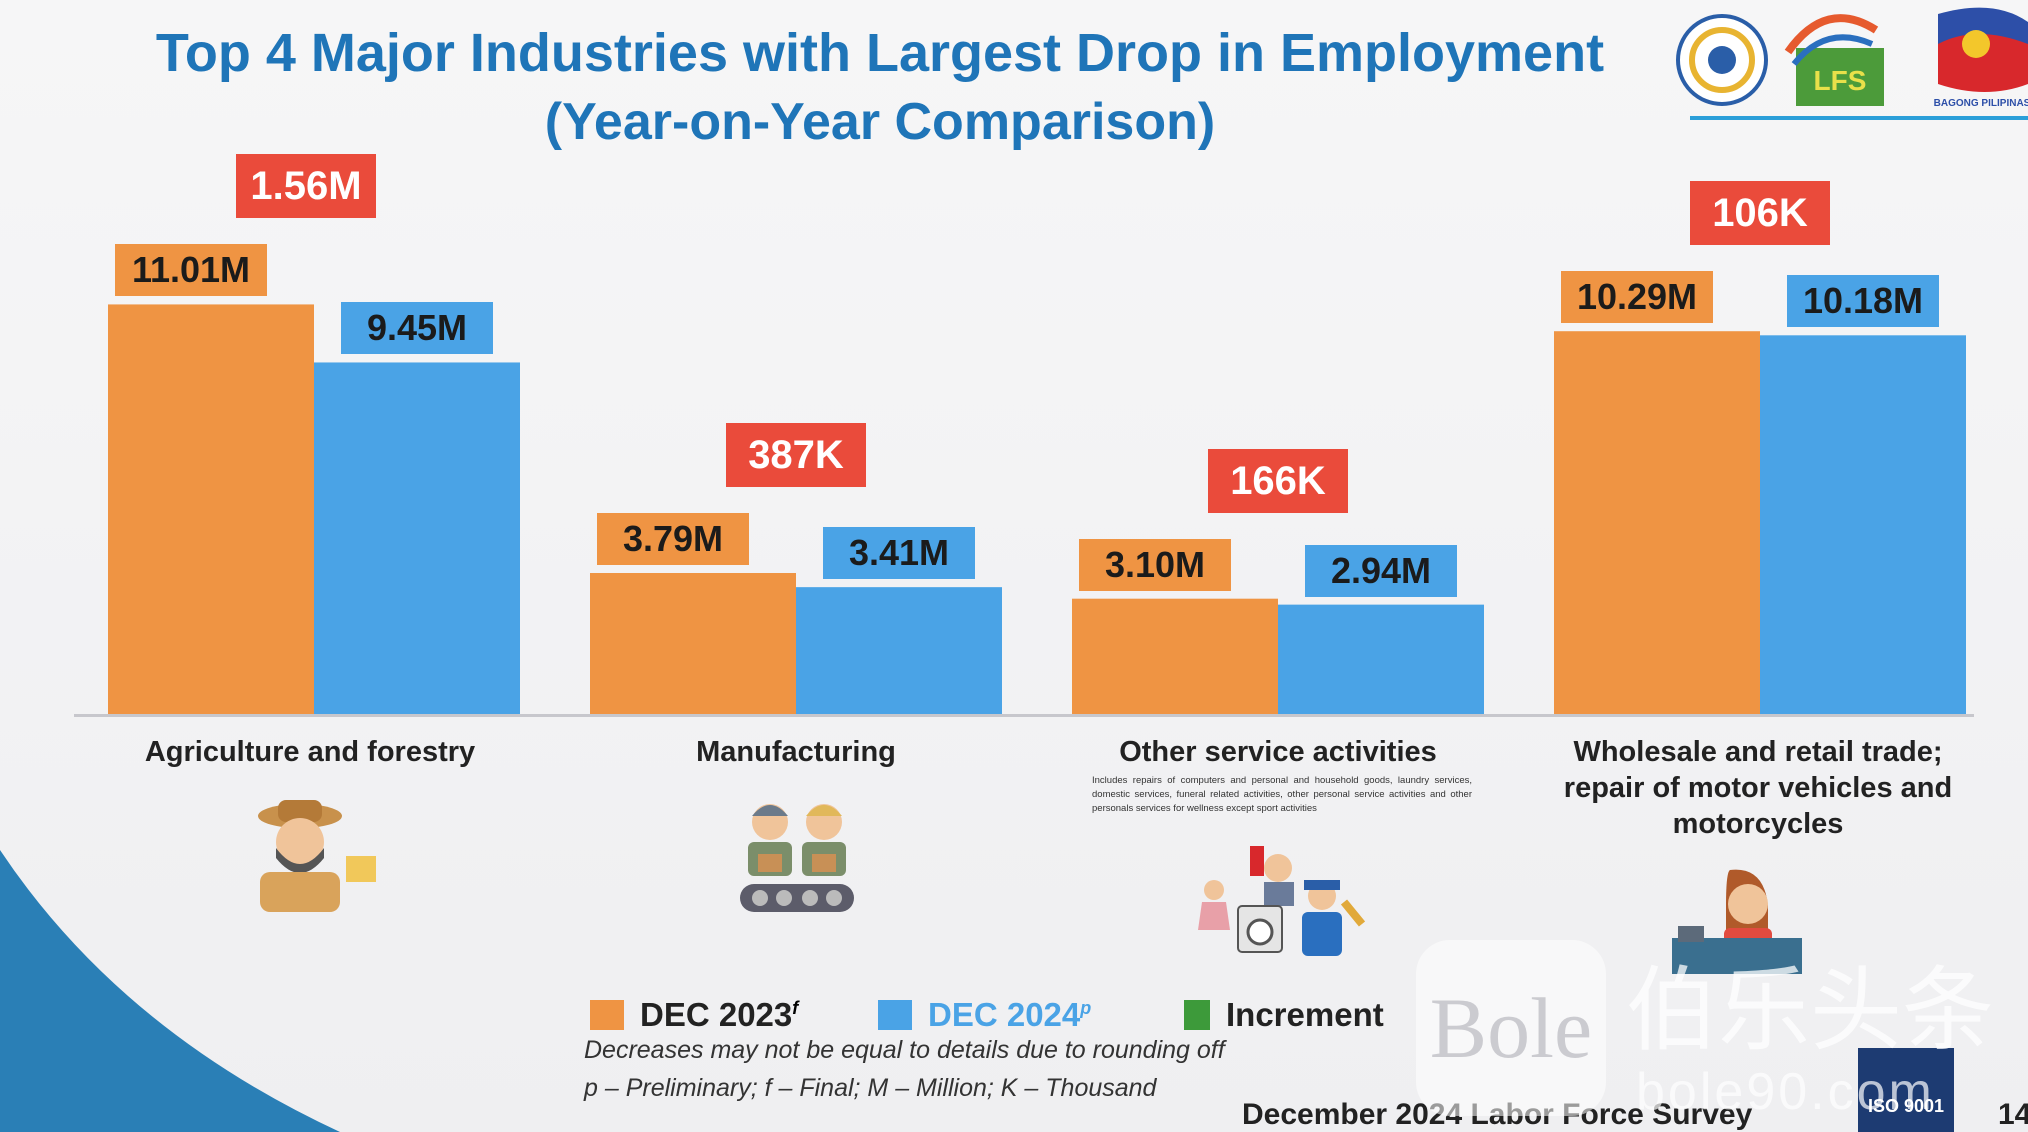  What do you see at coordinates (693, 643) in the screenshot?
I see `bar-manufacturing-dec2023` at bounding box center [693, 643].